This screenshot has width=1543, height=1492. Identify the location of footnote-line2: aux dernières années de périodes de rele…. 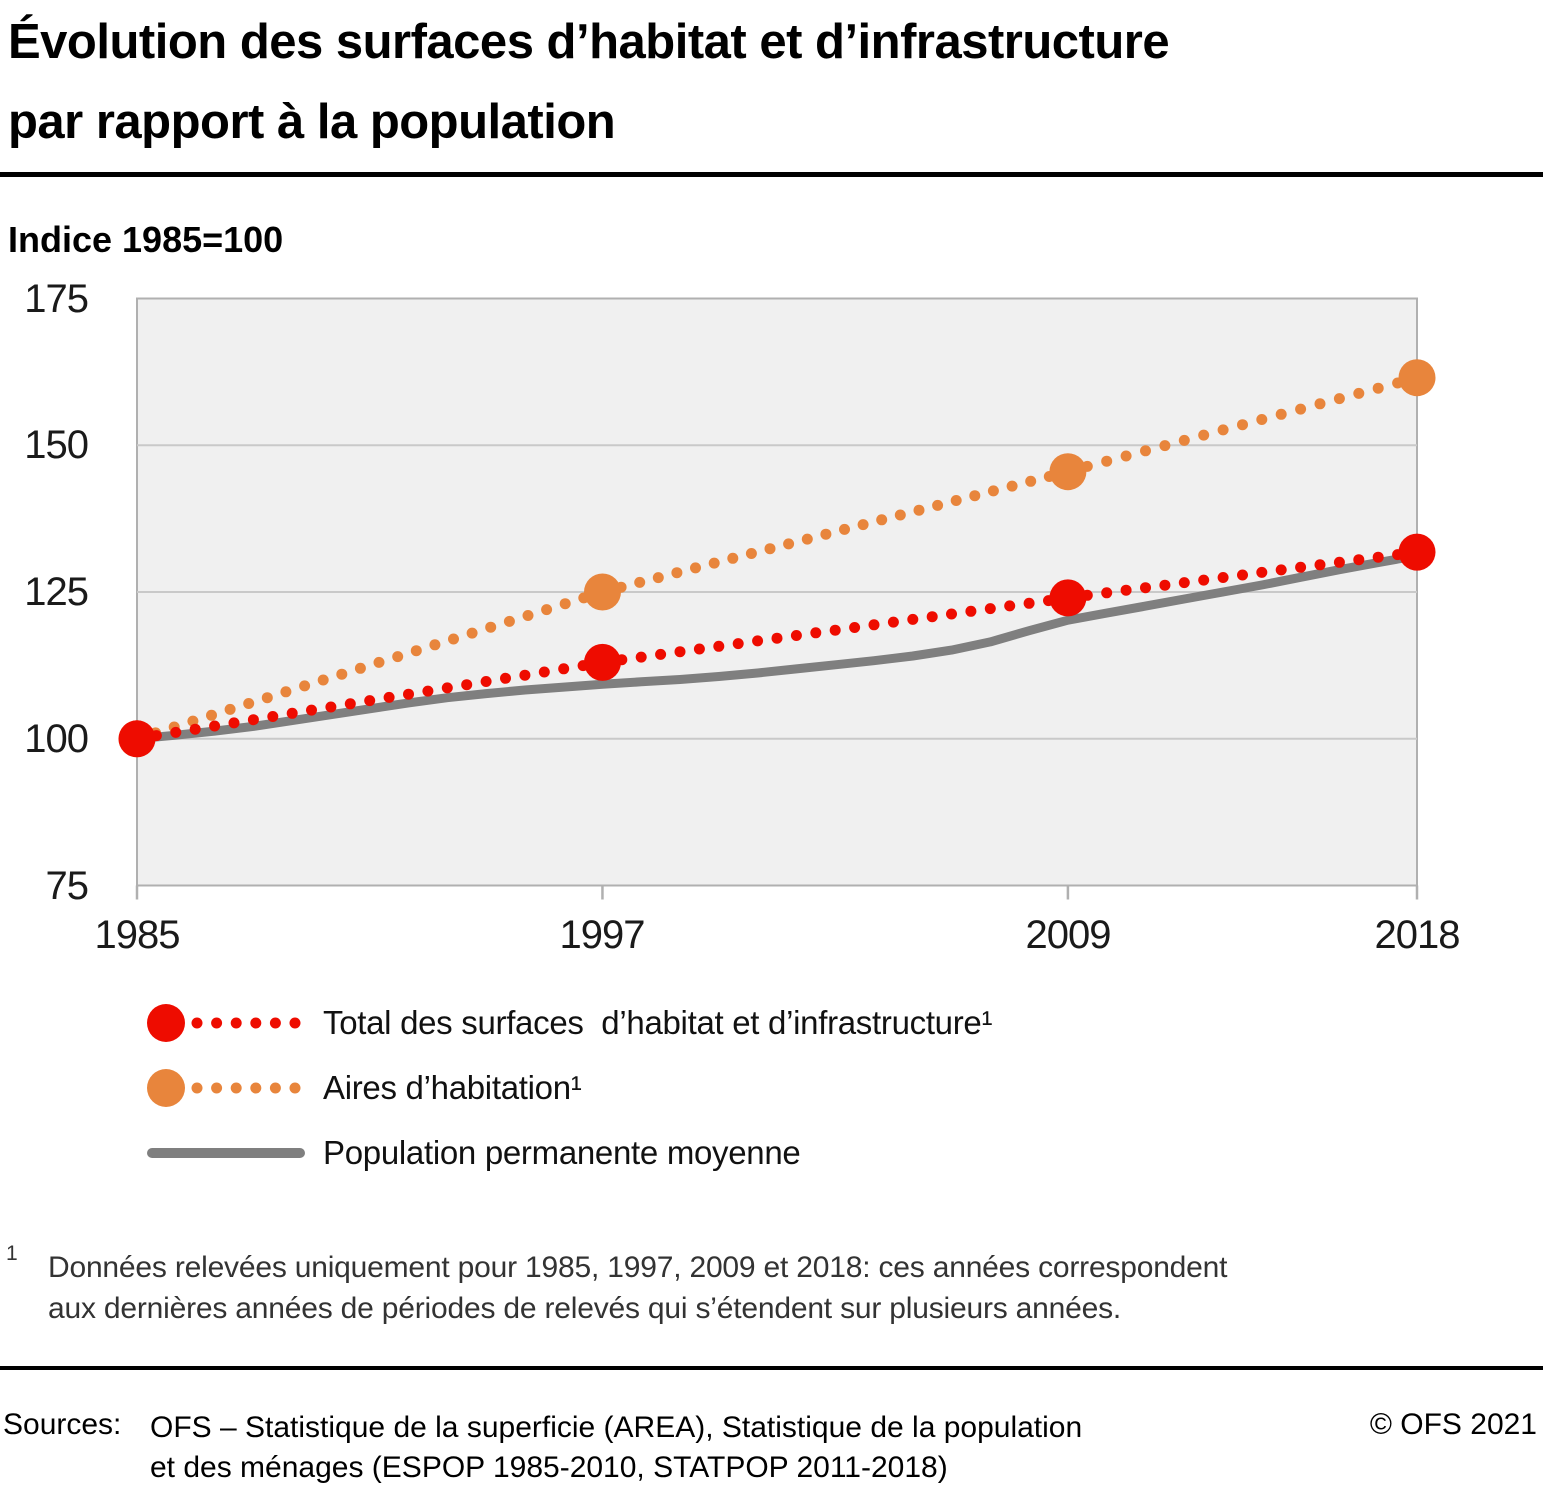
(585, 1308).